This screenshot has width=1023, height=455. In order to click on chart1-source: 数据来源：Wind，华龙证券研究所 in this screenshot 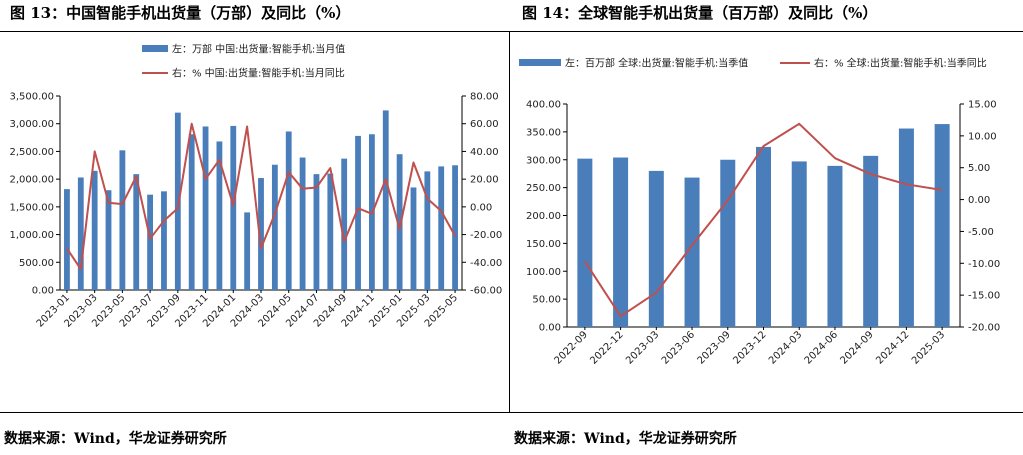, I will do `click(115, 439)`.